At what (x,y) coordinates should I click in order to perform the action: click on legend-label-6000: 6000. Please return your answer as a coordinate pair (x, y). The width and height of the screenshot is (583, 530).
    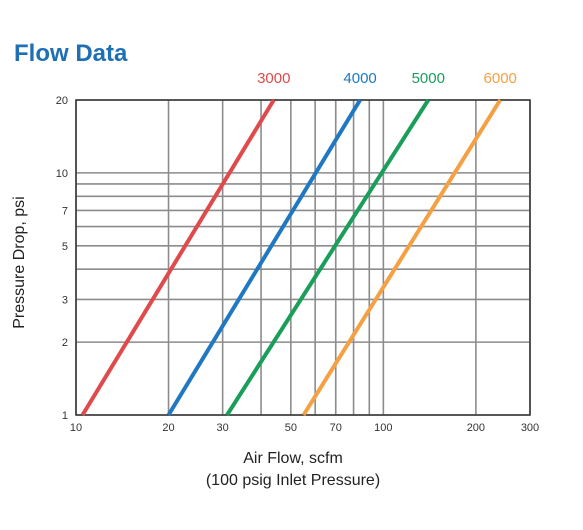
    Looking at the image, I should click on (500, 78).